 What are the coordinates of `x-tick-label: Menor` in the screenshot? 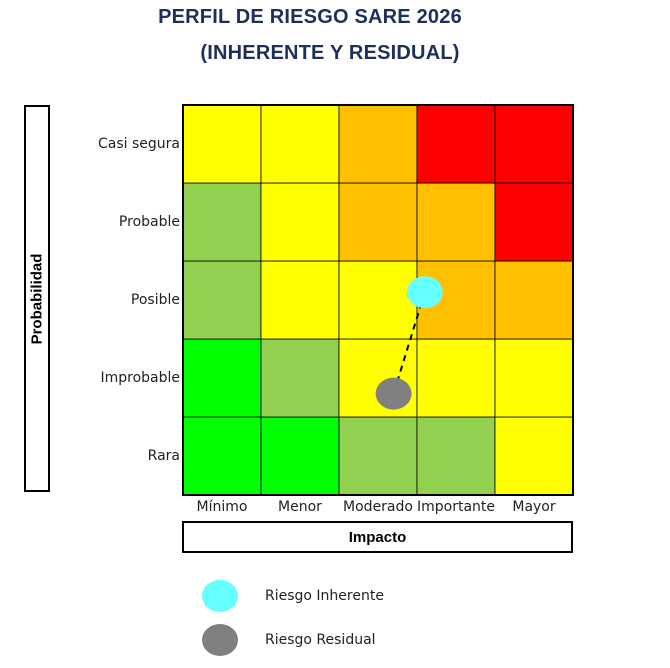 It's located at (300, 507).